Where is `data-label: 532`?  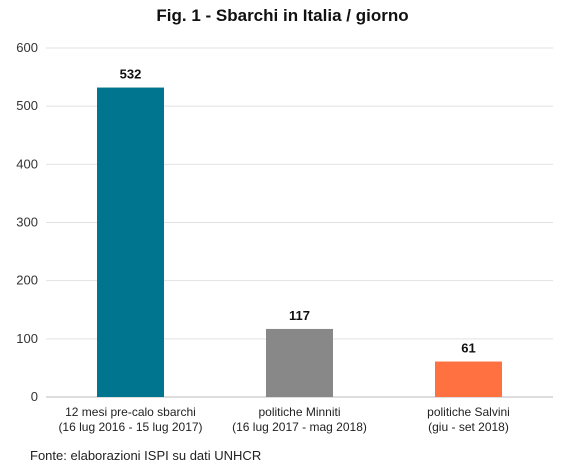
data-label: 532 is located at coordinates (131, 74).